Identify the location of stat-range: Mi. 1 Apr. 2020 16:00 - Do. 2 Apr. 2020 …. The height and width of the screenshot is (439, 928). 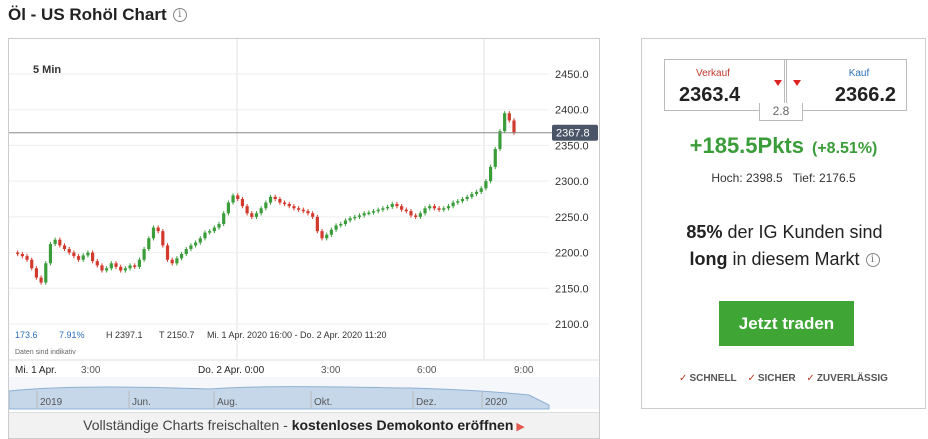
(296, 335).